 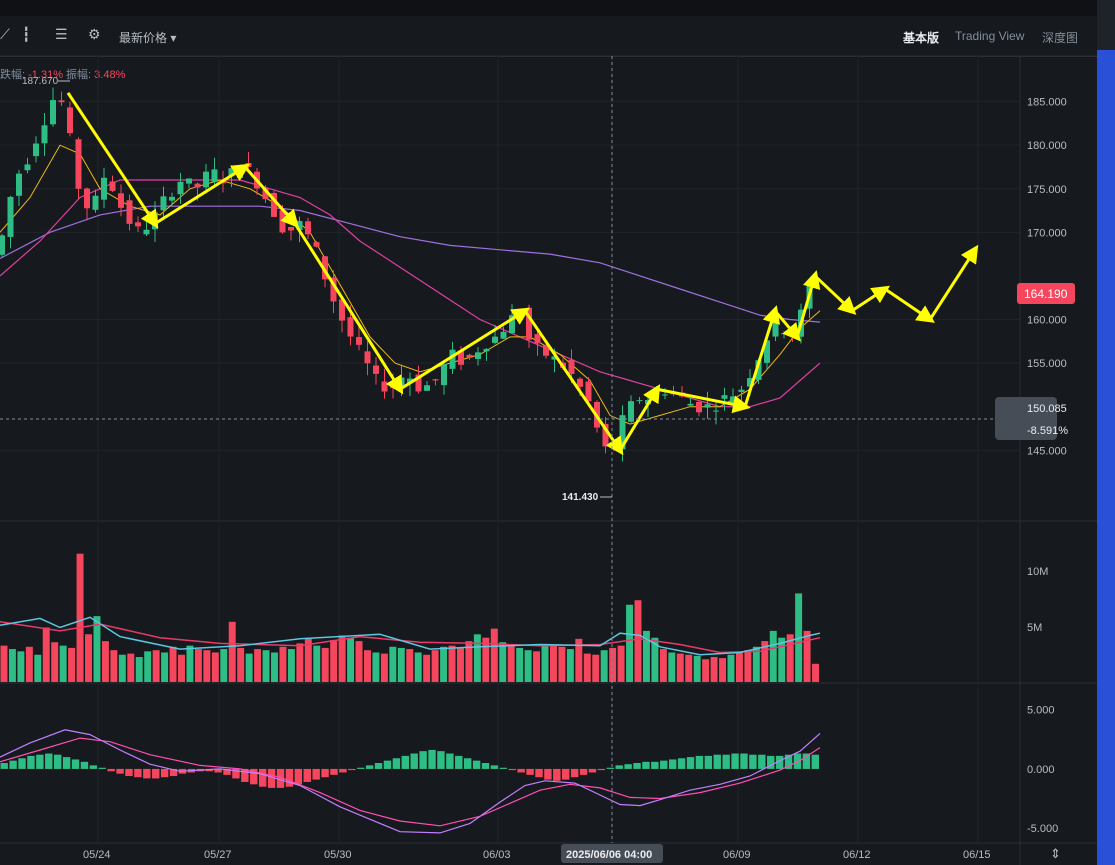 What do you see at coordinates (1047, 364) in the screenshot?
I see `price-tick-label: 155.000` at bounding box center [1047, 364].